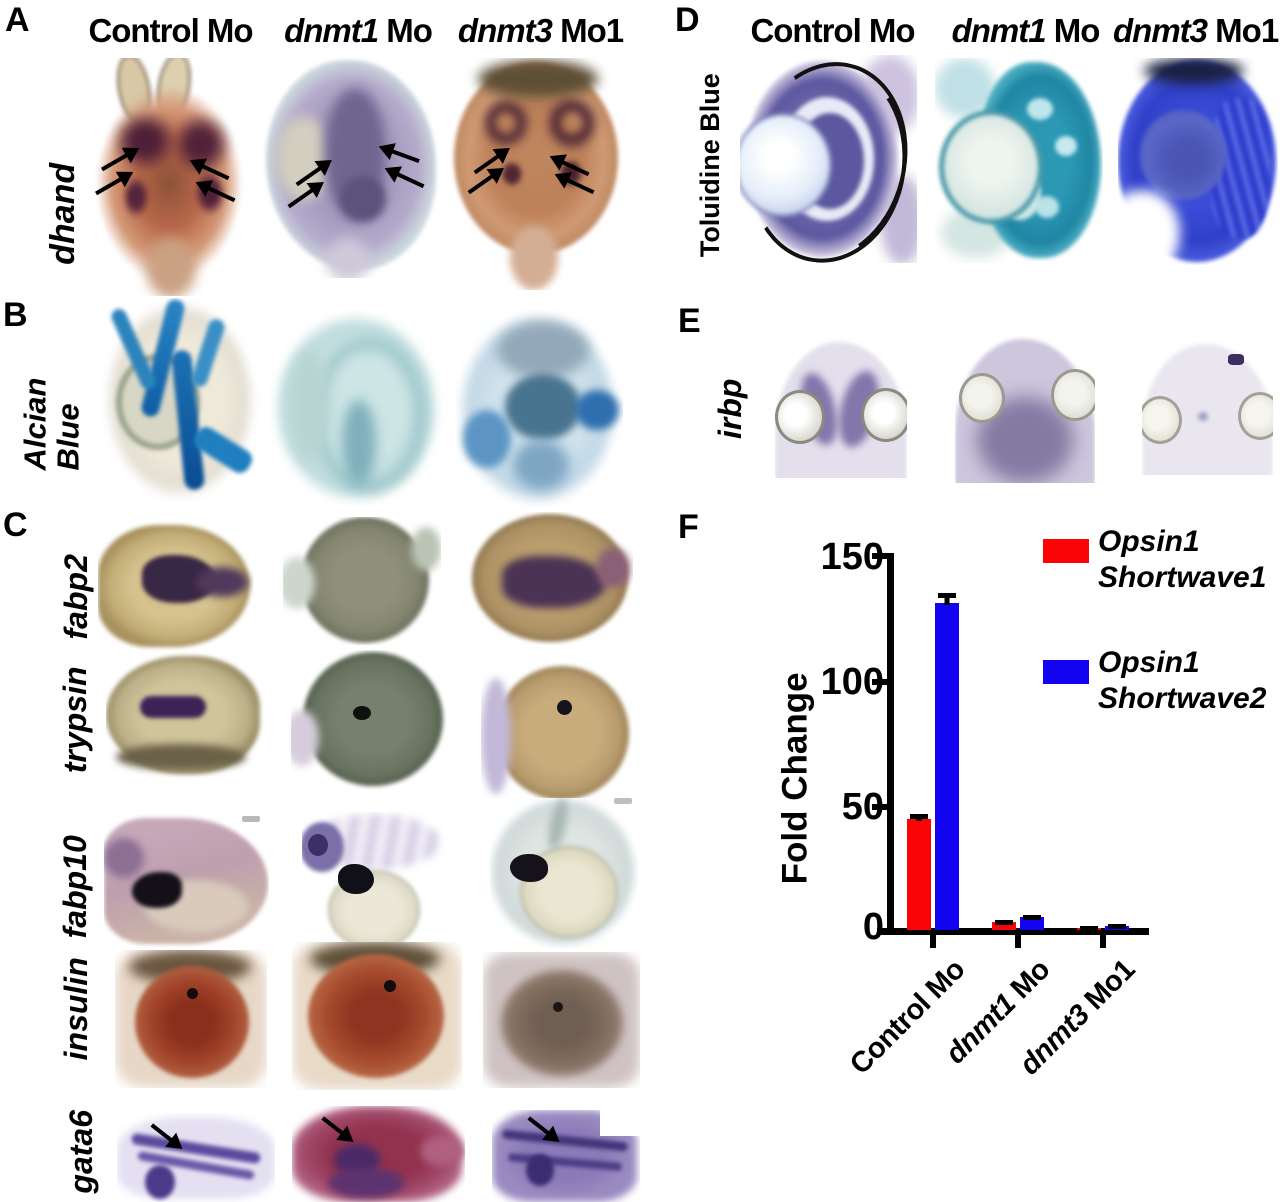  Describe the element at coordinates (1207, 407) in the screenshot. I see `micrograph-irbp-dnmt3-mo1` at that location.